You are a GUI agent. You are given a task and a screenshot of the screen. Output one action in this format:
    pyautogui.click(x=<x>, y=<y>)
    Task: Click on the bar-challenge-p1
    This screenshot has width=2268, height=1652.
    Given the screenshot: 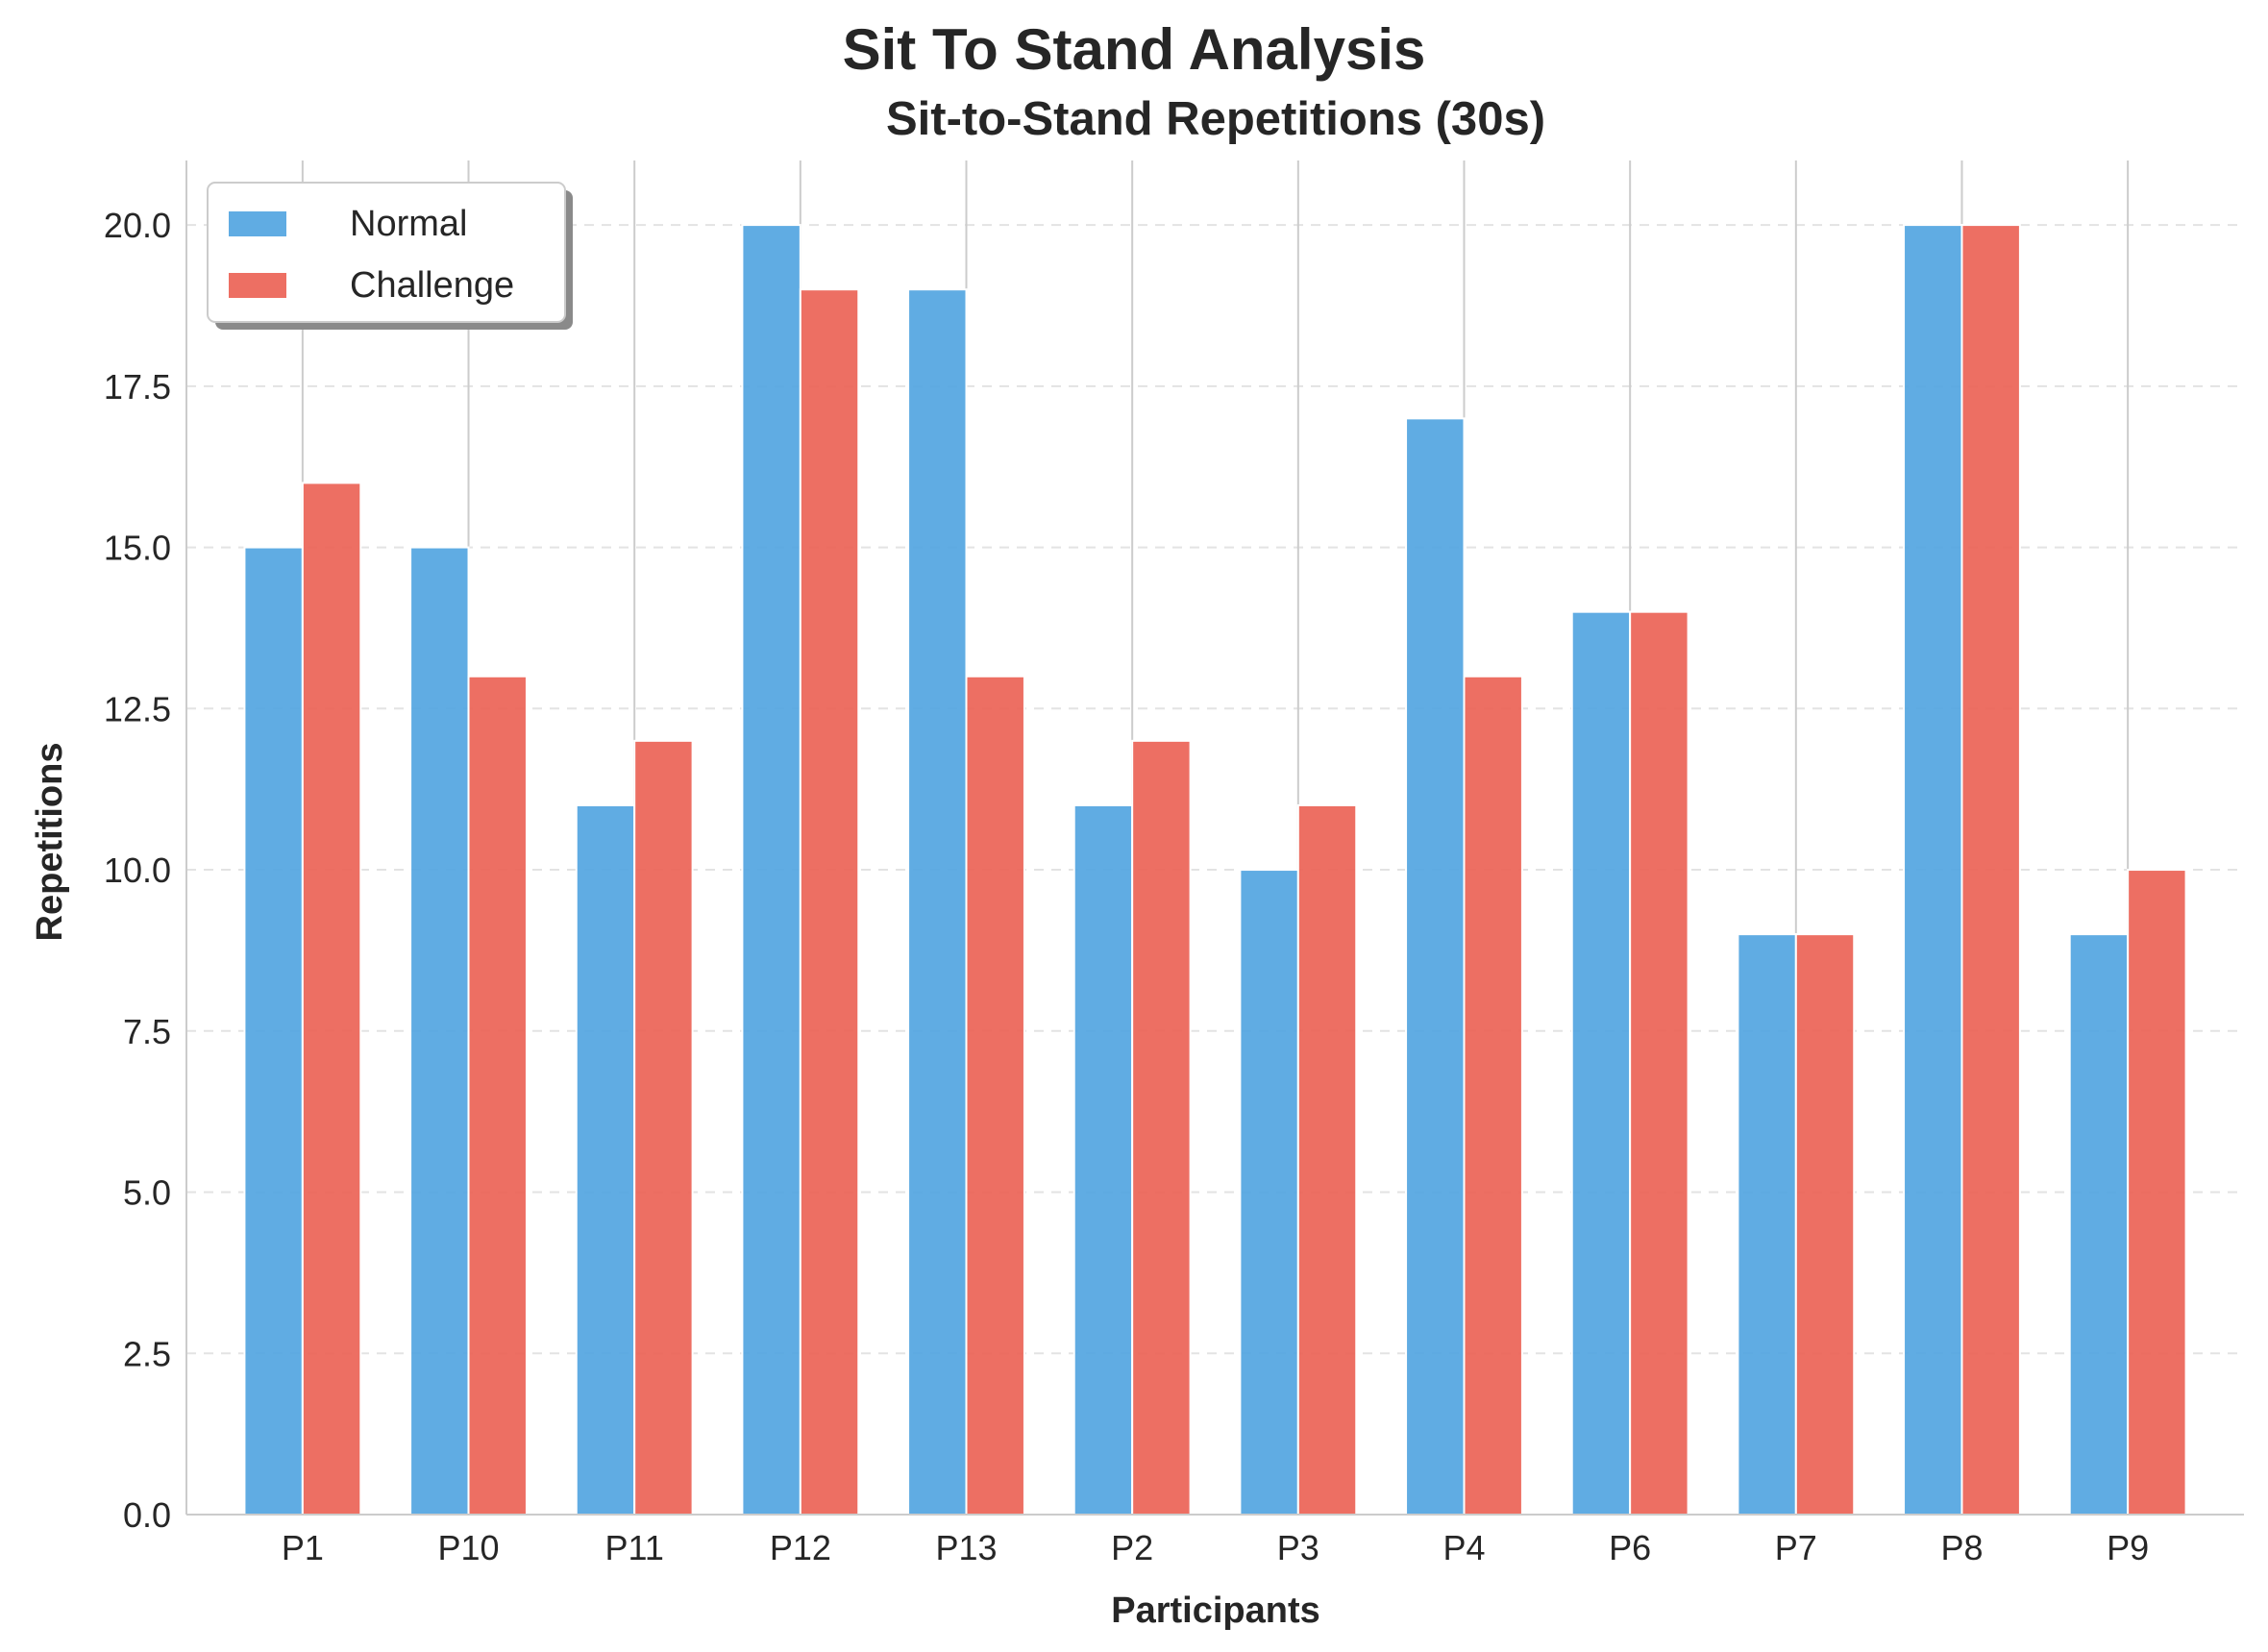 What is the action you would take?
    pyautogui.click(x=331, y=998)
    